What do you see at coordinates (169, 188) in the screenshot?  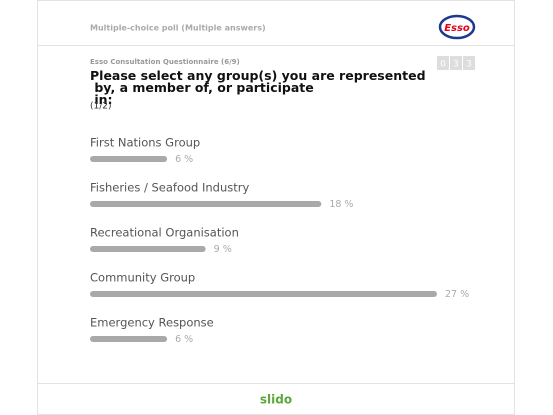 I see `option-label: Fisheries / Seafood Industry` at bounding box center [169, 188].